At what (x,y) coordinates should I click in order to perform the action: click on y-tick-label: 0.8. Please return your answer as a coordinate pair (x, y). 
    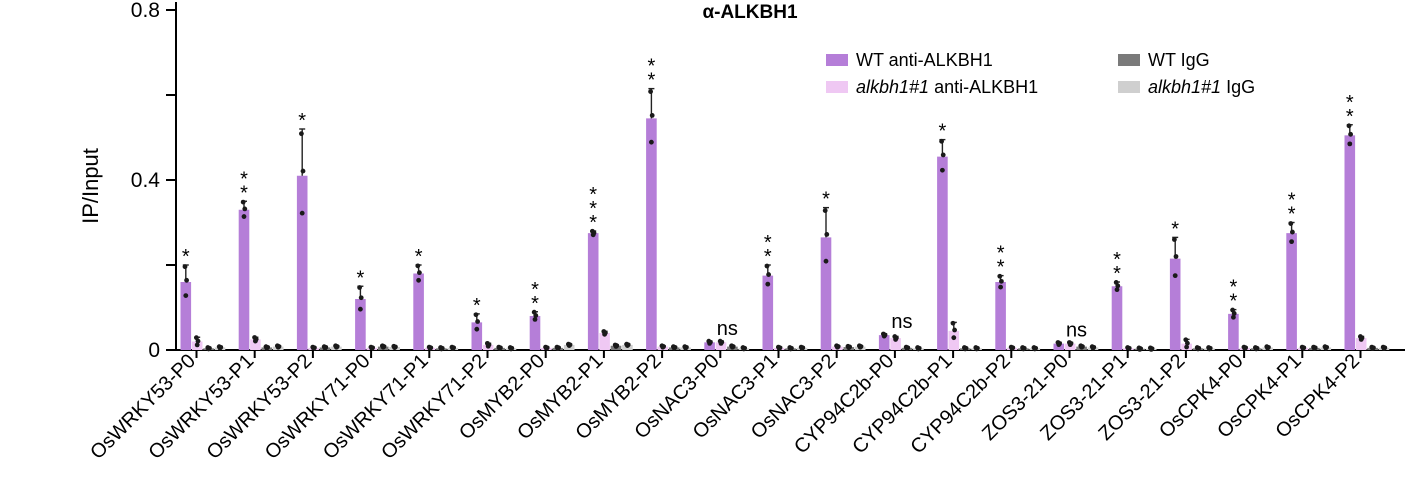
    Looking at the image, I should click on (145, 11).